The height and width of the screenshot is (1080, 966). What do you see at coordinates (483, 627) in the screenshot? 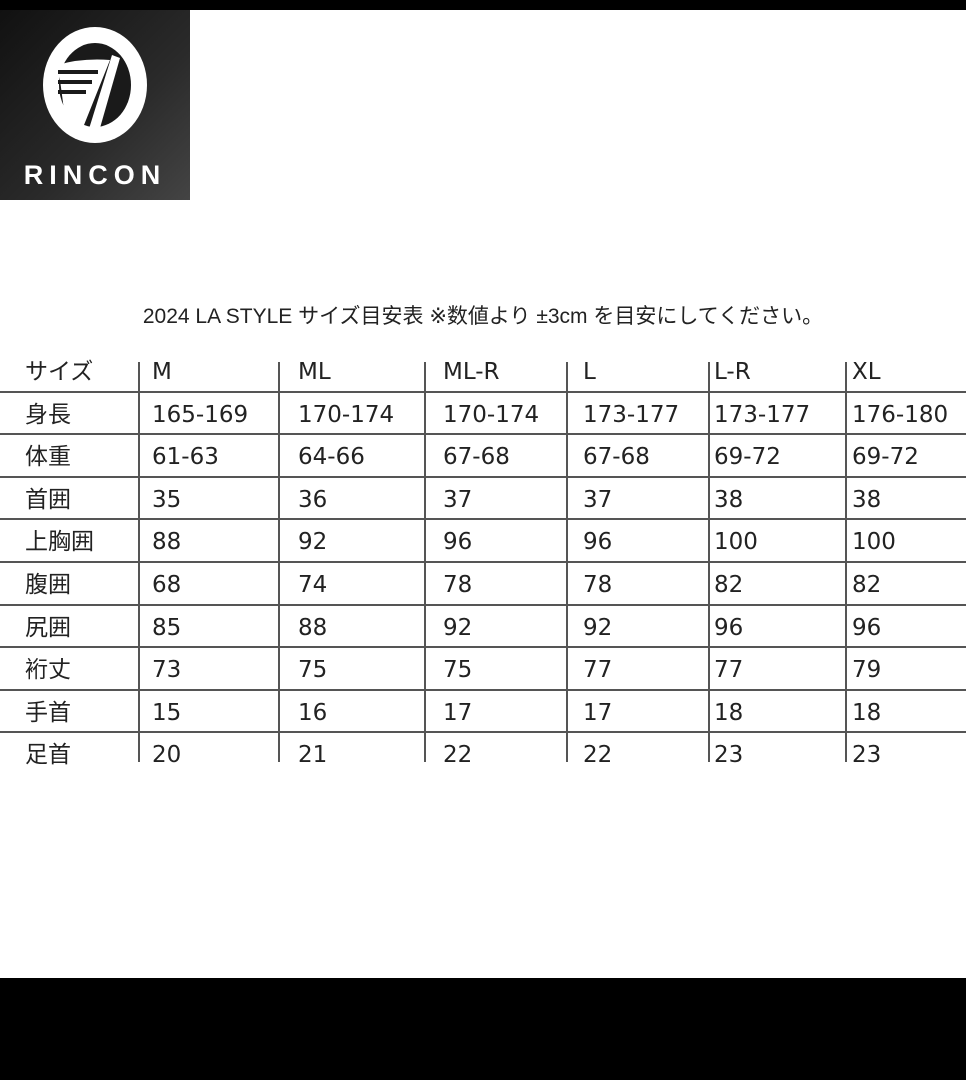
I see `table-row: 尻囲 85 88 92 92 96 96` at bounding box center [483, 627].